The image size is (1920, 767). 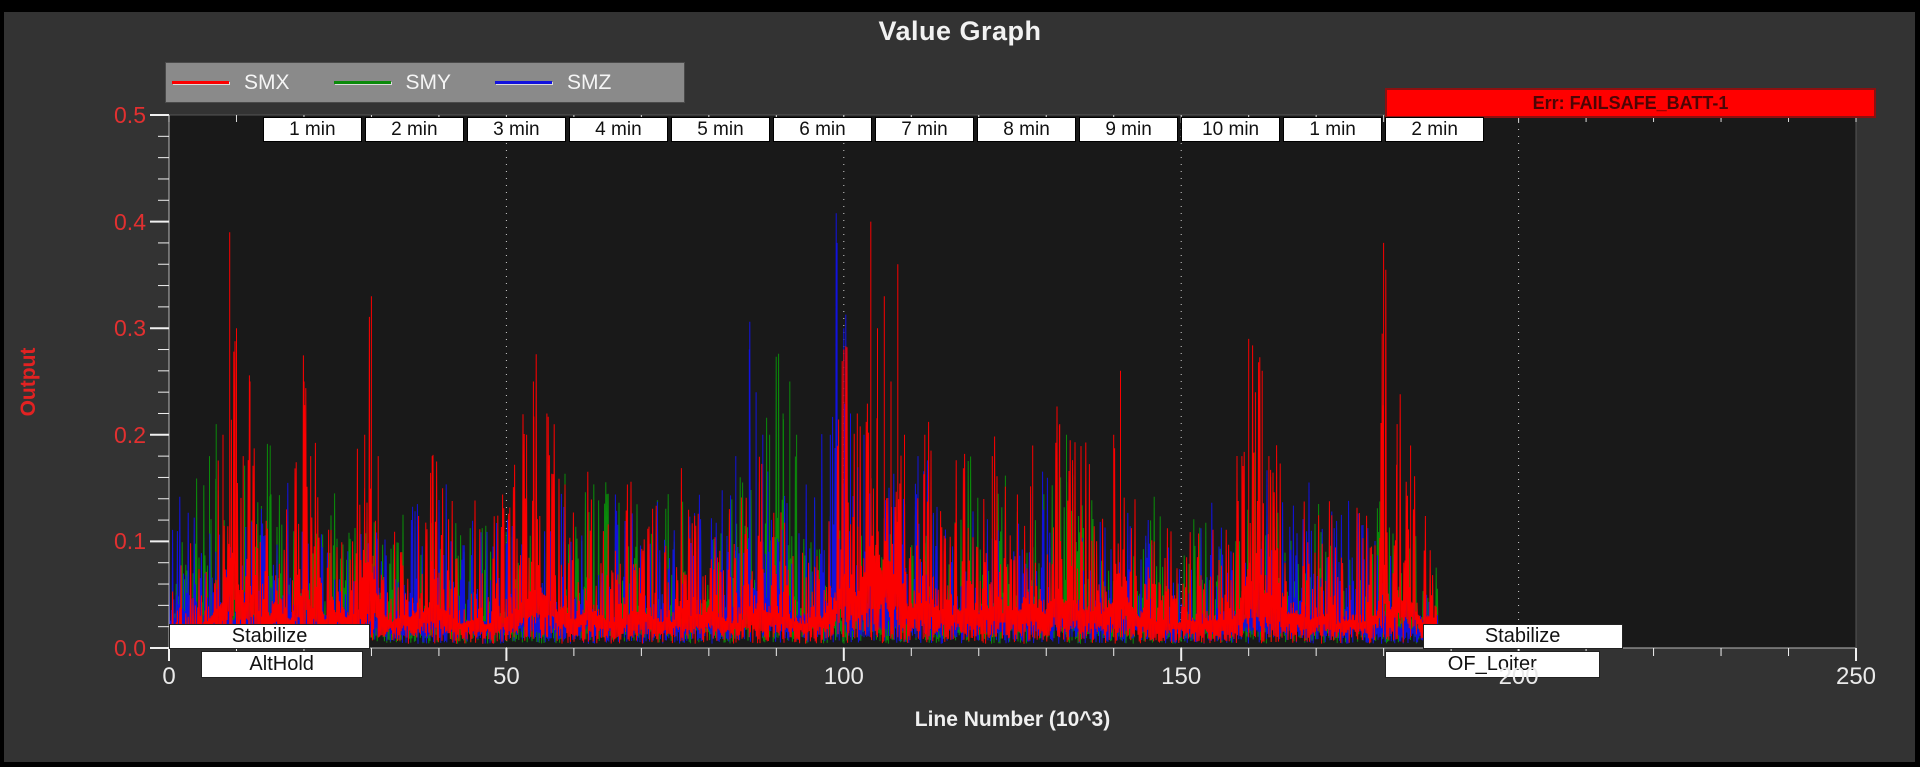 What do you see at coordinates (516, 129) in the screenshot?
I see `time-marker-box: 3 min` at bounding box center [516, 129].